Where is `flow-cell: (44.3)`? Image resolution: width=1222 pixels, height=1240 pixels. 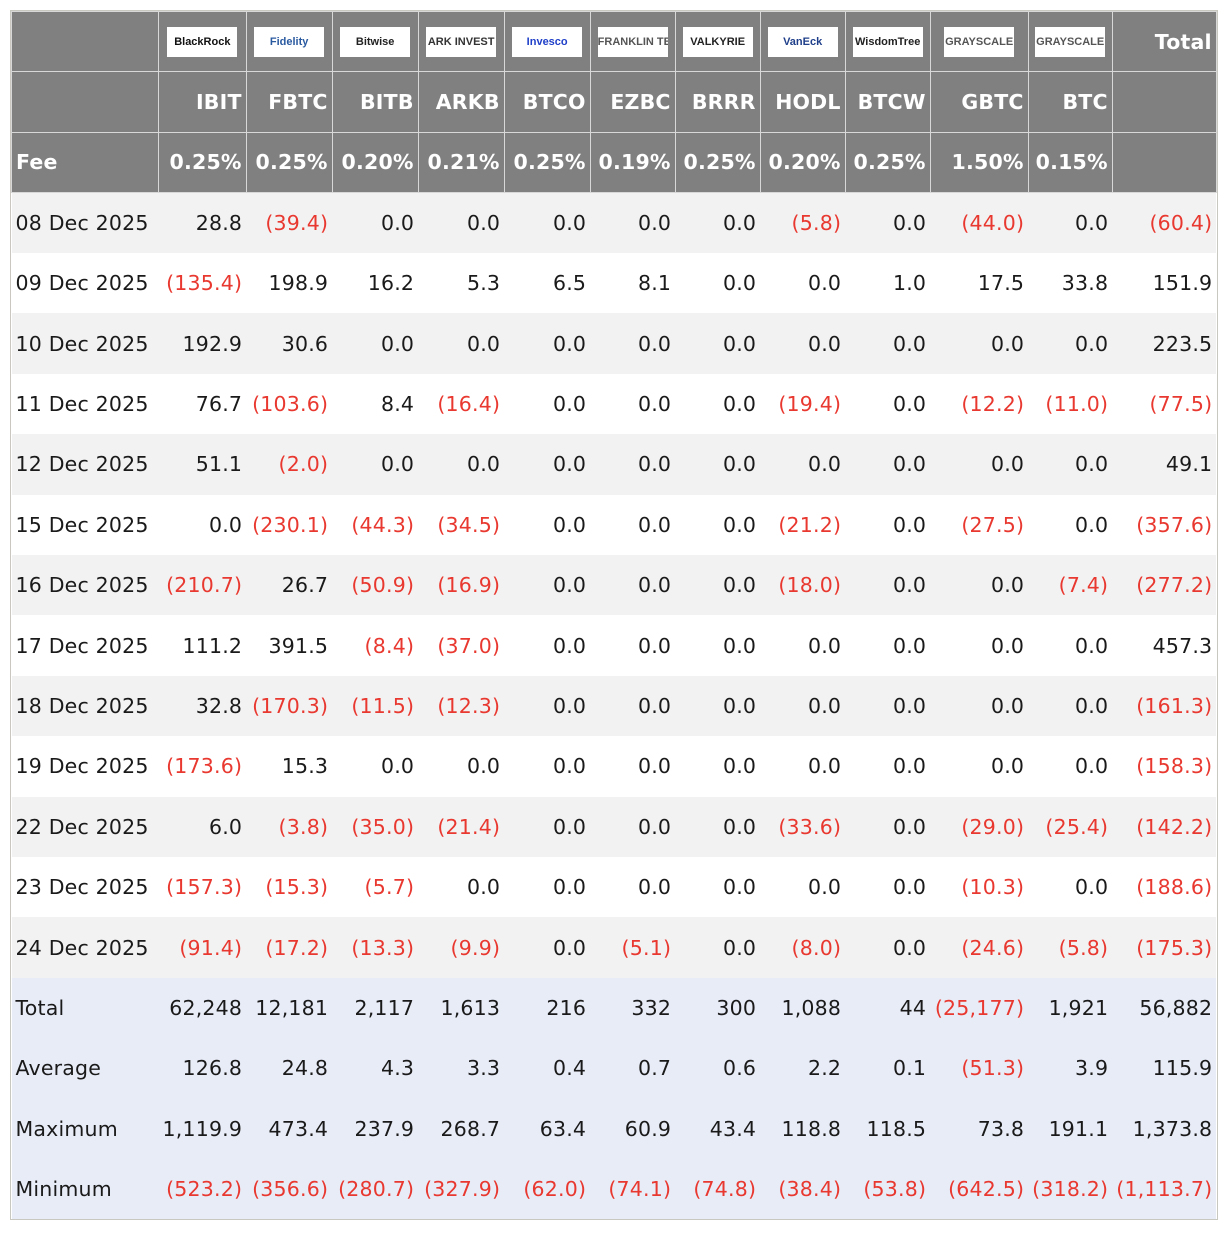 flow-cell: (44.3) is located at coordinates (375, 525).